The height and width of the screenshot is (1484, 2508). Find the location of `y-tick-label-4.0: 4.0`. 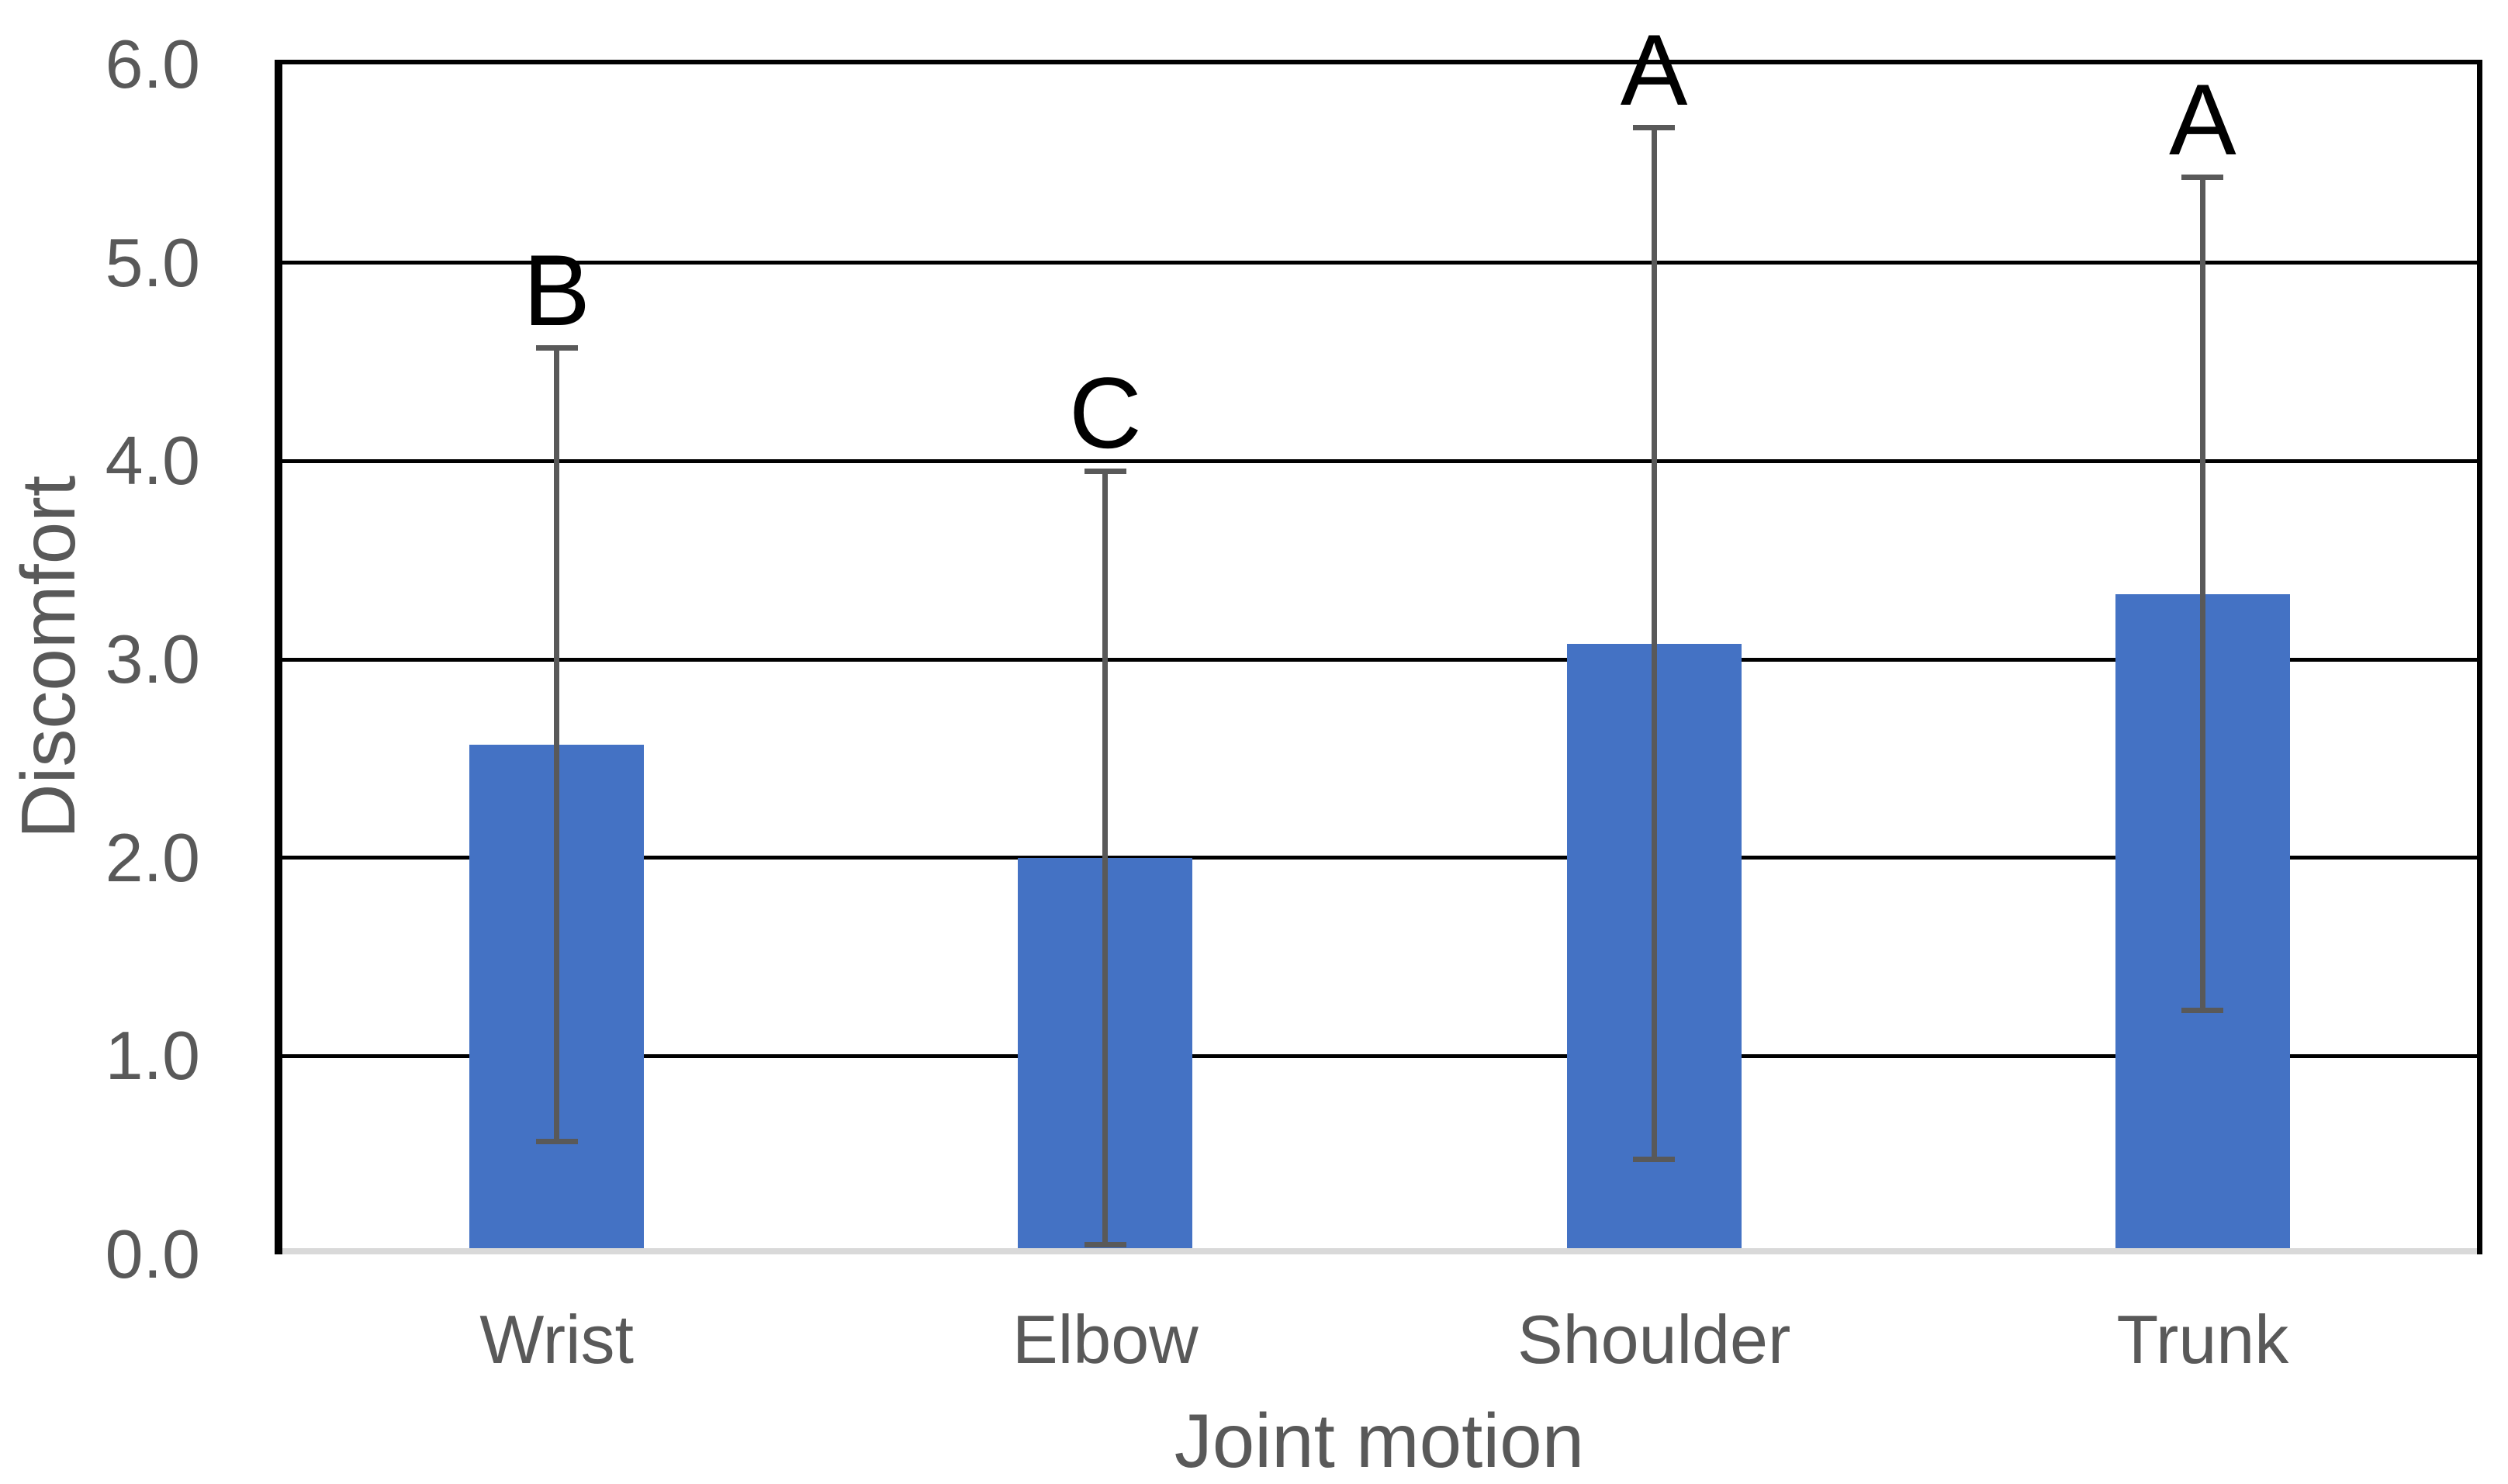

y-tick-label-4.0: 4.0 is located at coordinates (152, 461).